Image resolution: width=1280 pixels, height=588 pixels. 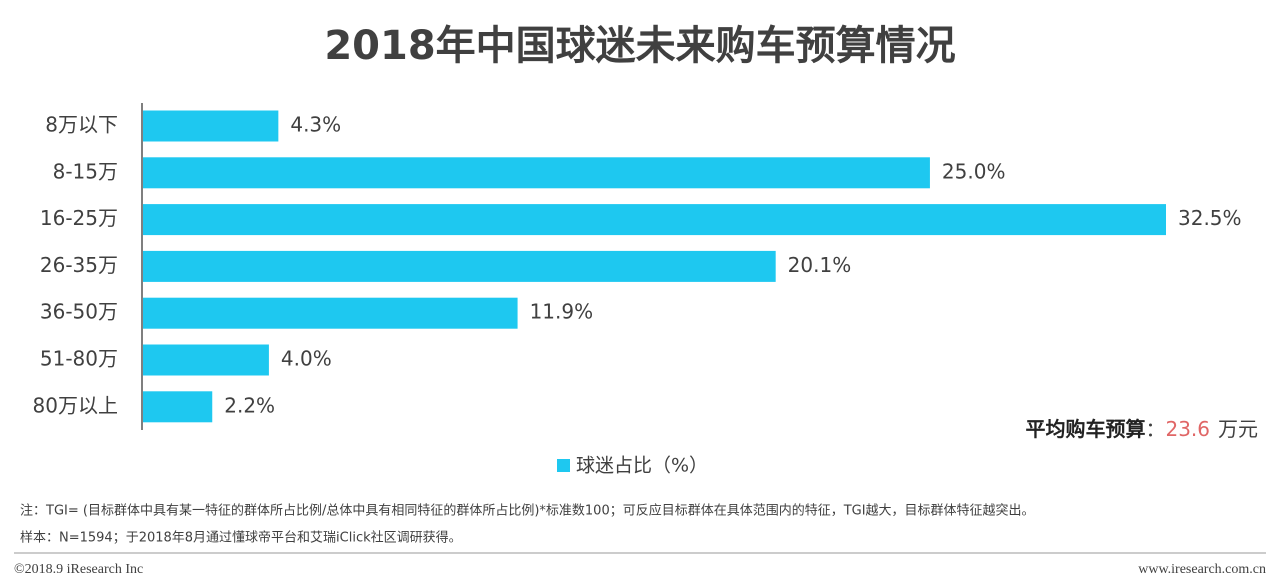 What do you see at coordinates (1187, 429) in the screenshot?
I see `annotation-value: 23.6` at bounding box center [1187, 429].